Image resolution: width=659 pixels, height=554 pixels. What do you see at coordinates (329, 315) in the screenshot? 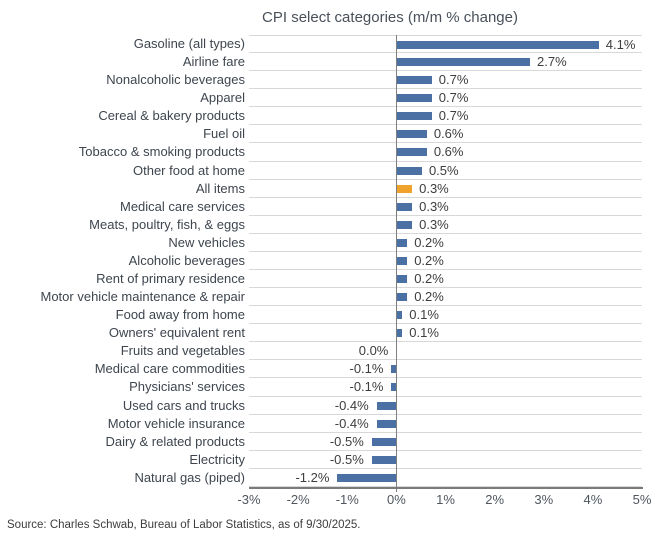
I see `chart-row: Food away from home 0.1%` at bounding box center [329, 315].